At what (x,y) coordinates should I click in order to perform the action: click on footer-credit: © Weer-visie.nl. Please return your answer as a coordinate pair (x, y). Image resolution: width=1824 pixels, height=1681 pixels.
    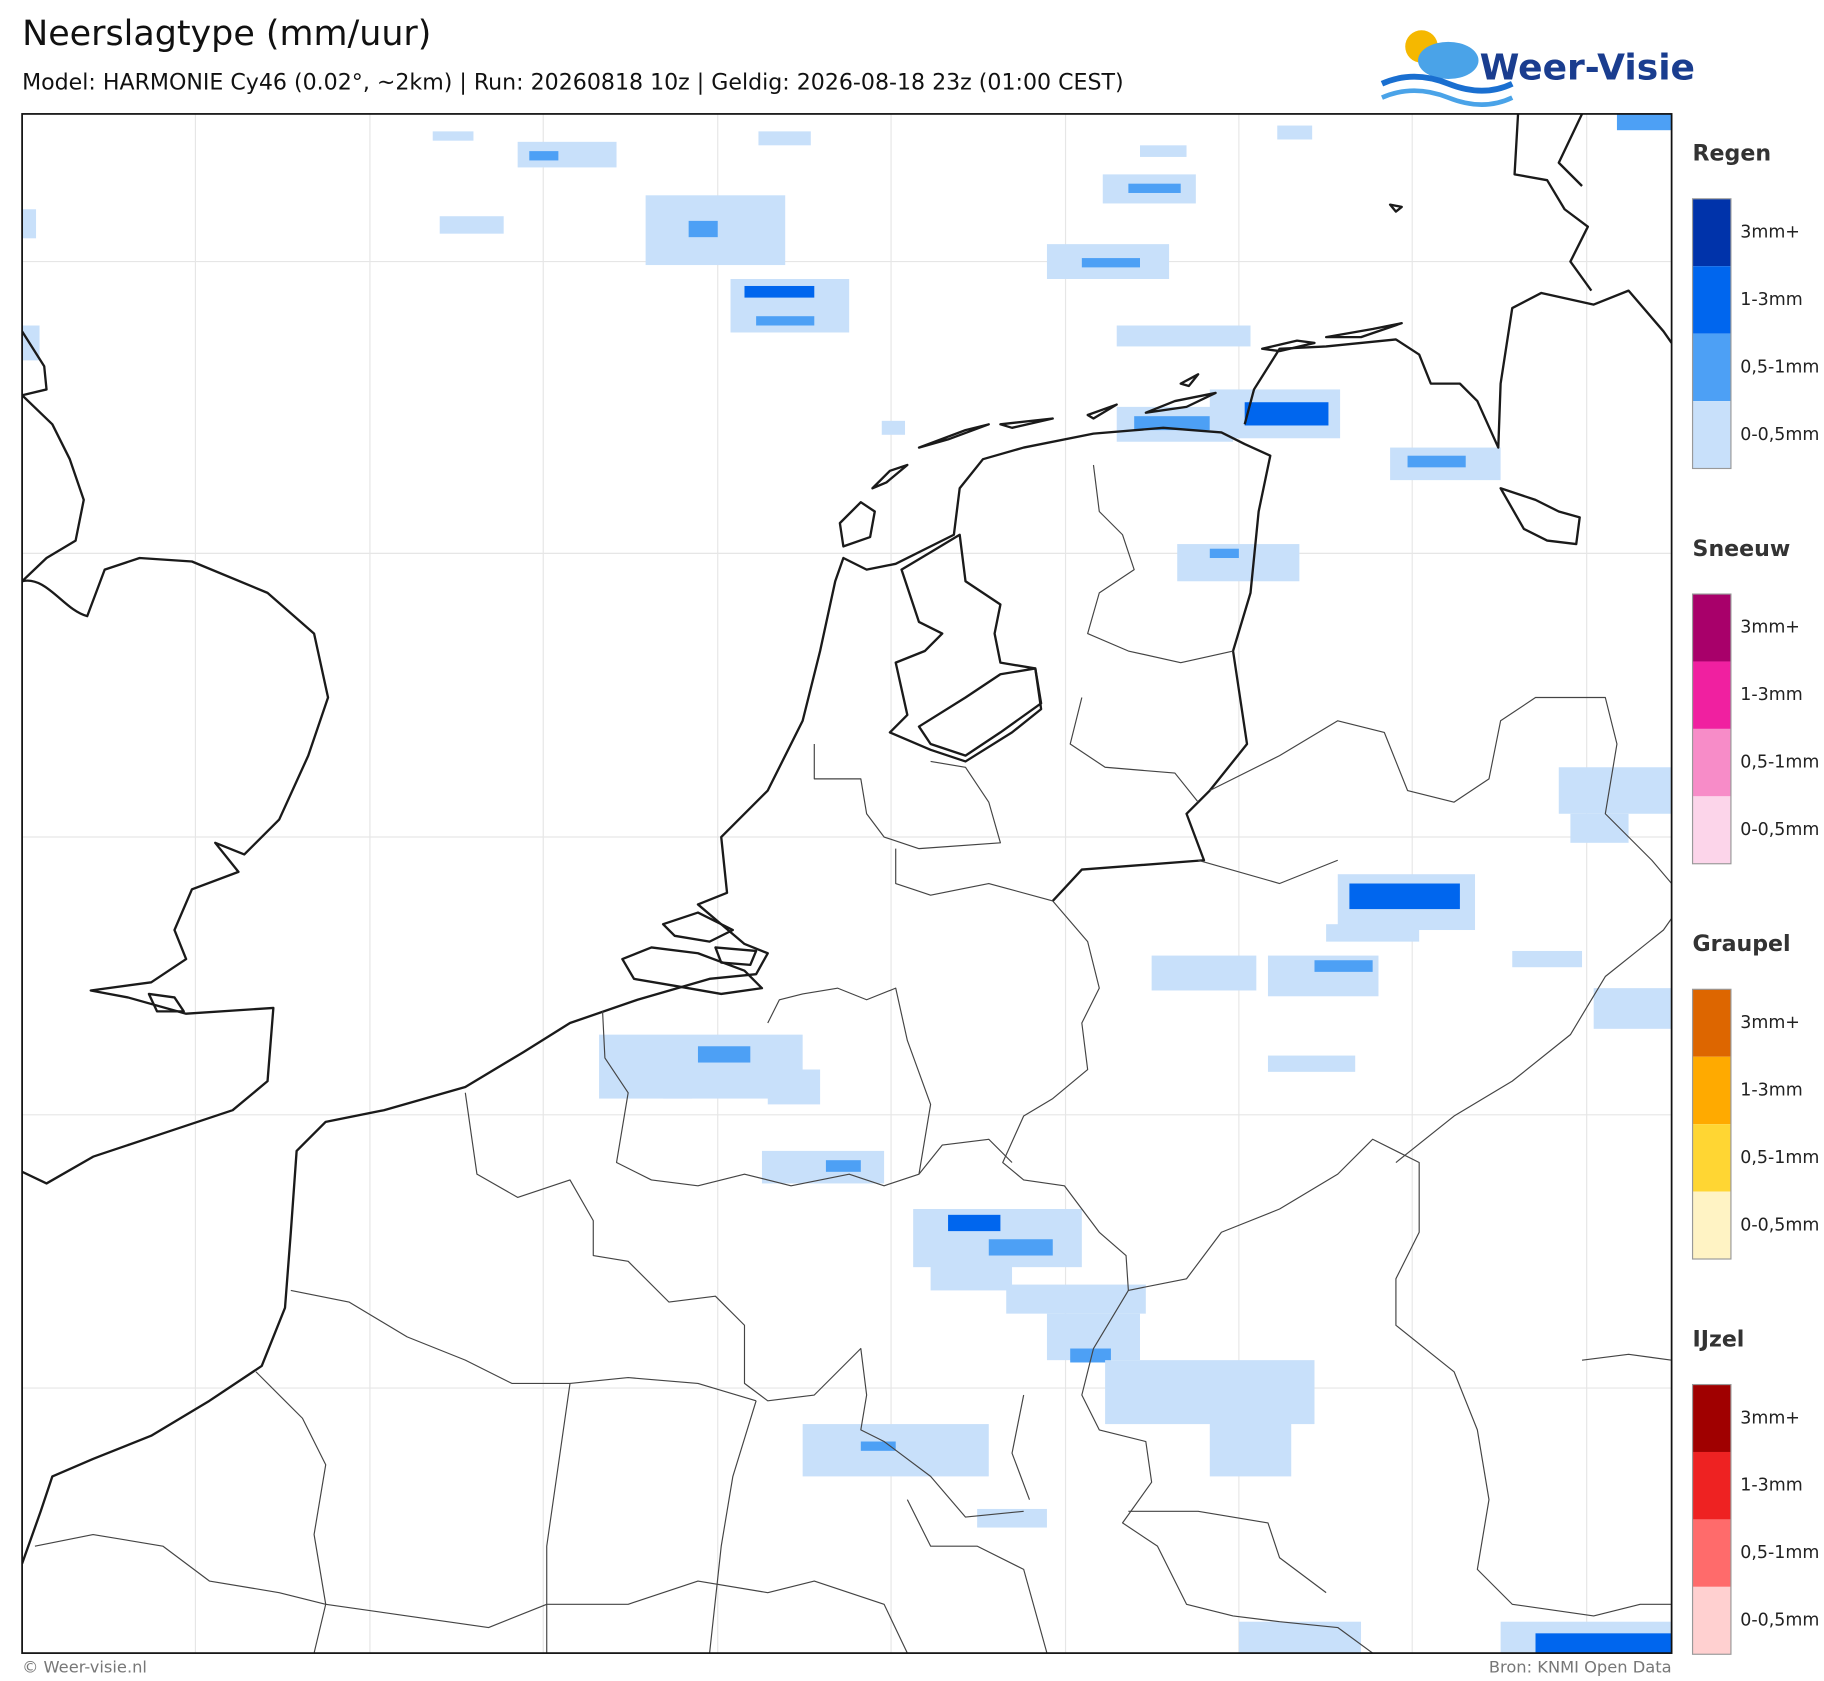
    Looking at the image, I should click on (84, 1667).